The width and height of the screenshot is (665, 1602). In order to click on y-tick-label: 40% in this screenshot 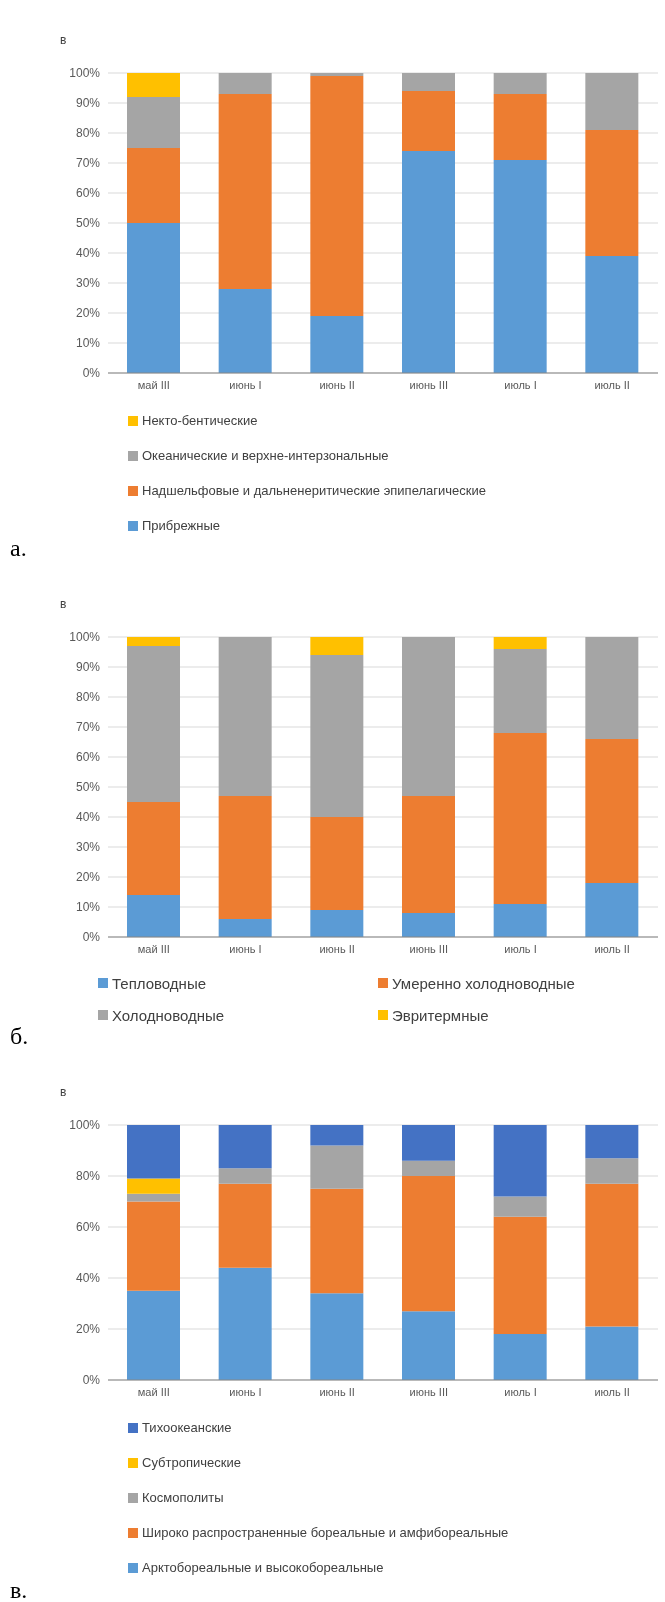, I will do `click(88, 253)`.